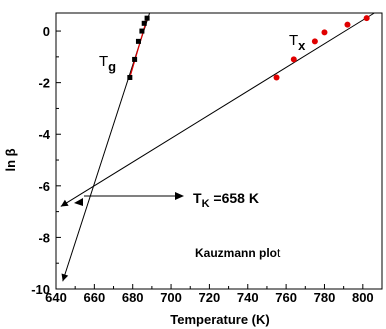 The width and height of the screenshot is (386, 329). Describe the element at coordinates (197, 198) in the screenshot. I see `tk-label-main: T` at that location.